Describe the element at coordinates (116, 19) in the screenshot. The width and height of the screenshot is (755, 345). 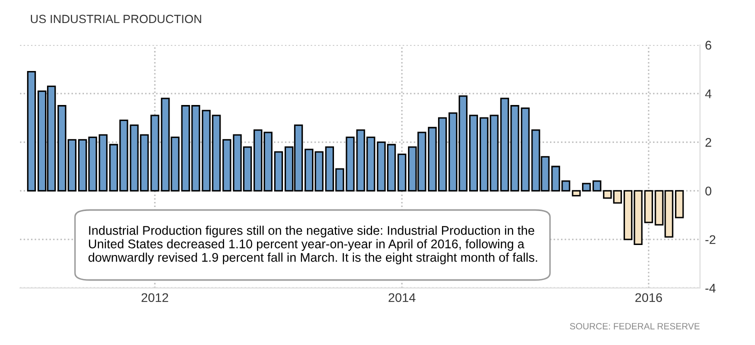
I see `chart-title: US INDUSTRIAL PRODUCTION` at that location.